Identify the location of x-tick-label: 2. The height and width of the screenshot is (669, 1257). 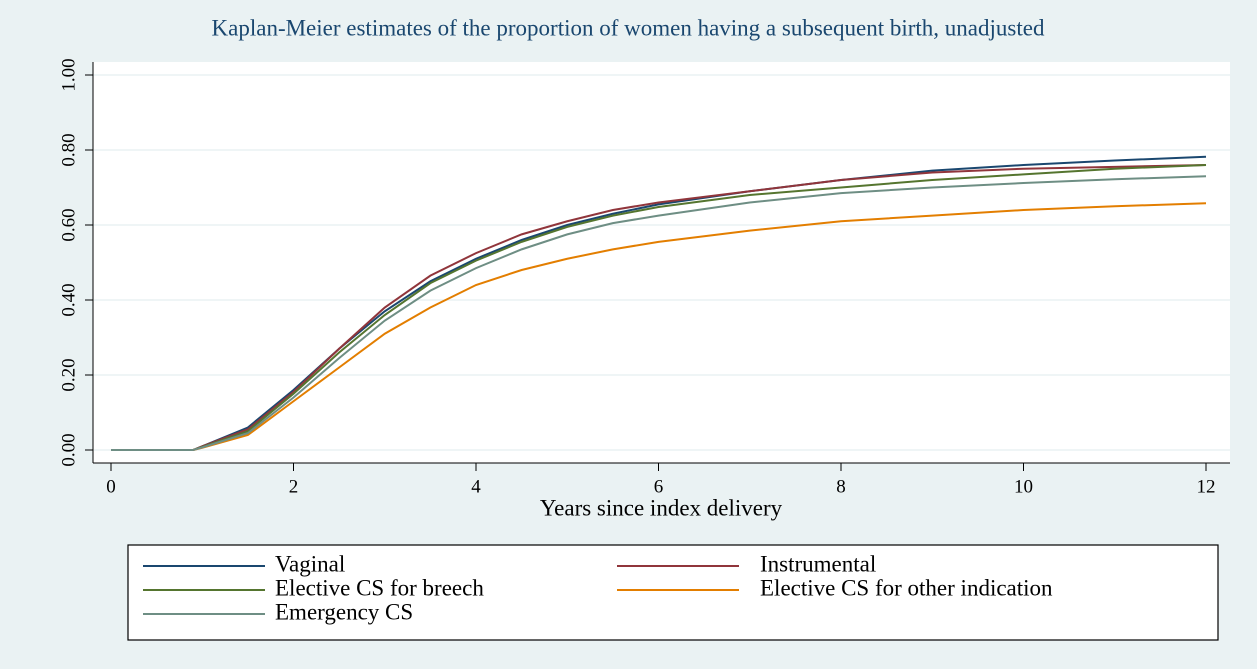
(294, 486).